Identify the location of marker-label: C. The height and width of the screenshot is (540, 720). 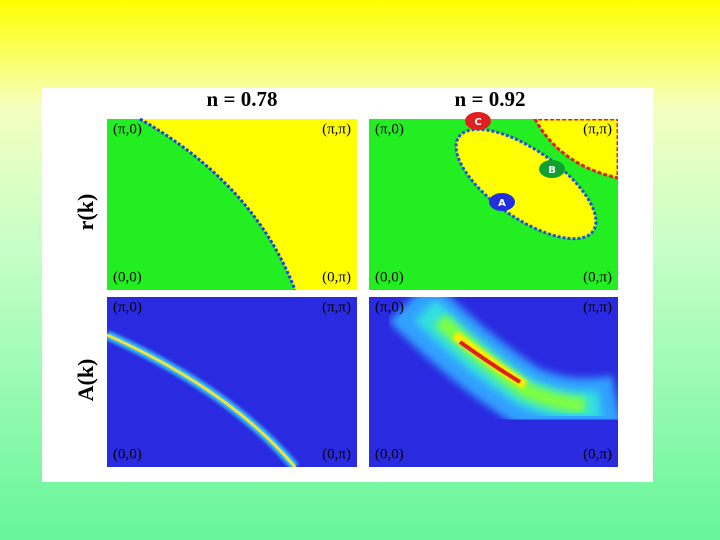
(477, 122).